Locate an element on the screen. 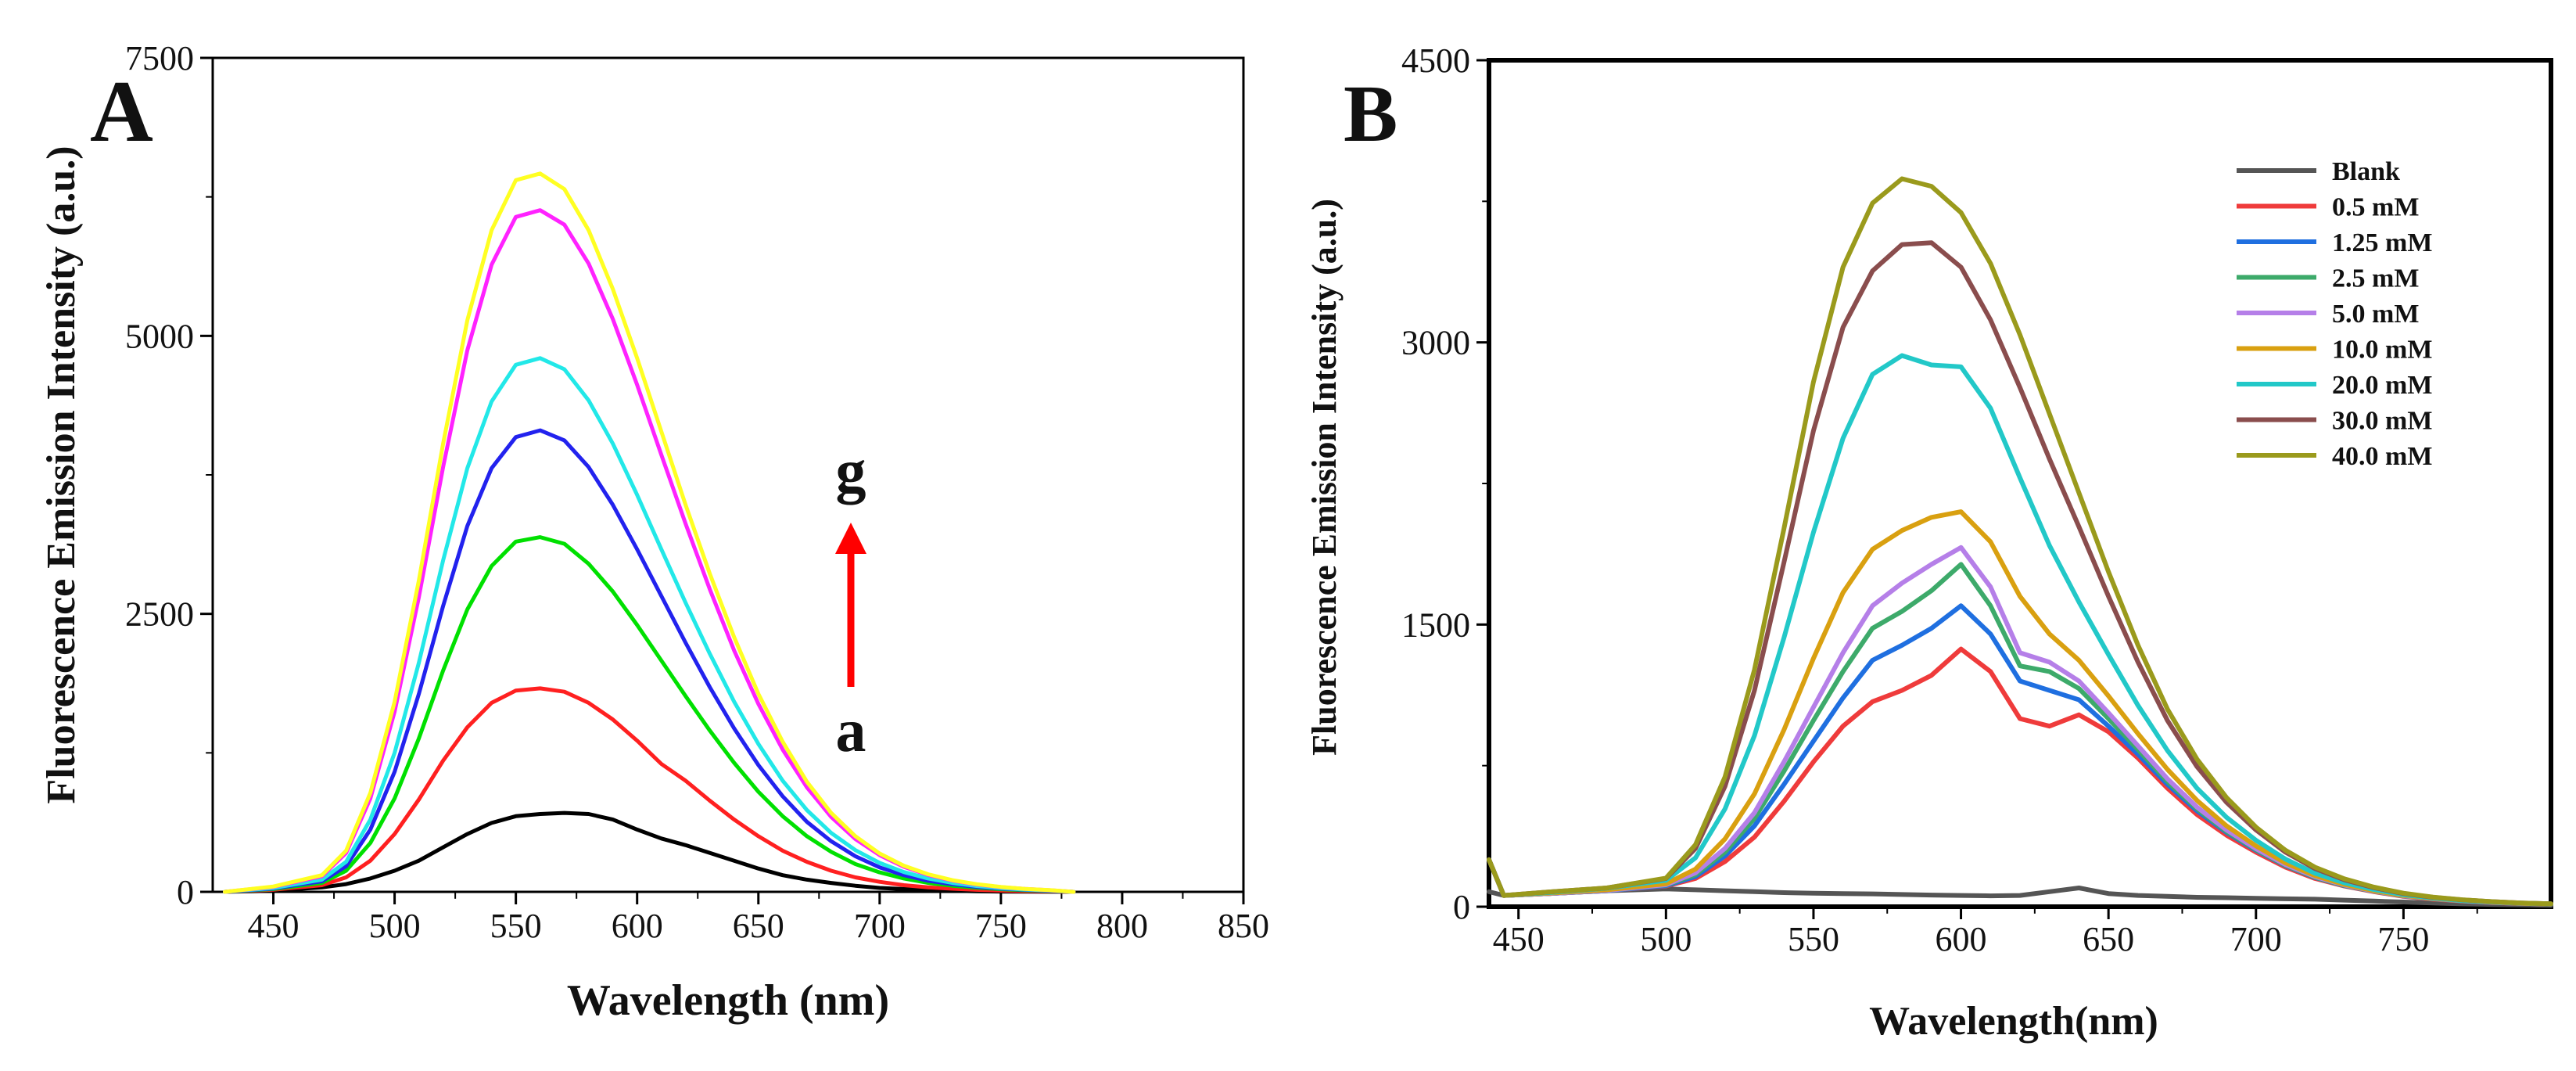 Image resolution: width=2576 pixels, height=1071 pixels. a-x-tick-label: 550 is located at coordinates (516, 926).